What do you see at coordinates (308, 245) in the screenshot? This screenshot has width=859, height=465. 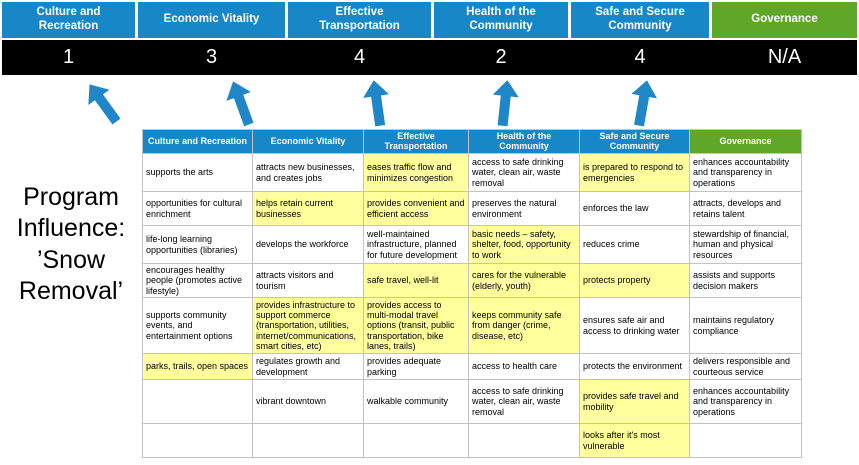 I see `table-cell-develops-the-workforce: develops the workforce` at bounding box center [308, 245].